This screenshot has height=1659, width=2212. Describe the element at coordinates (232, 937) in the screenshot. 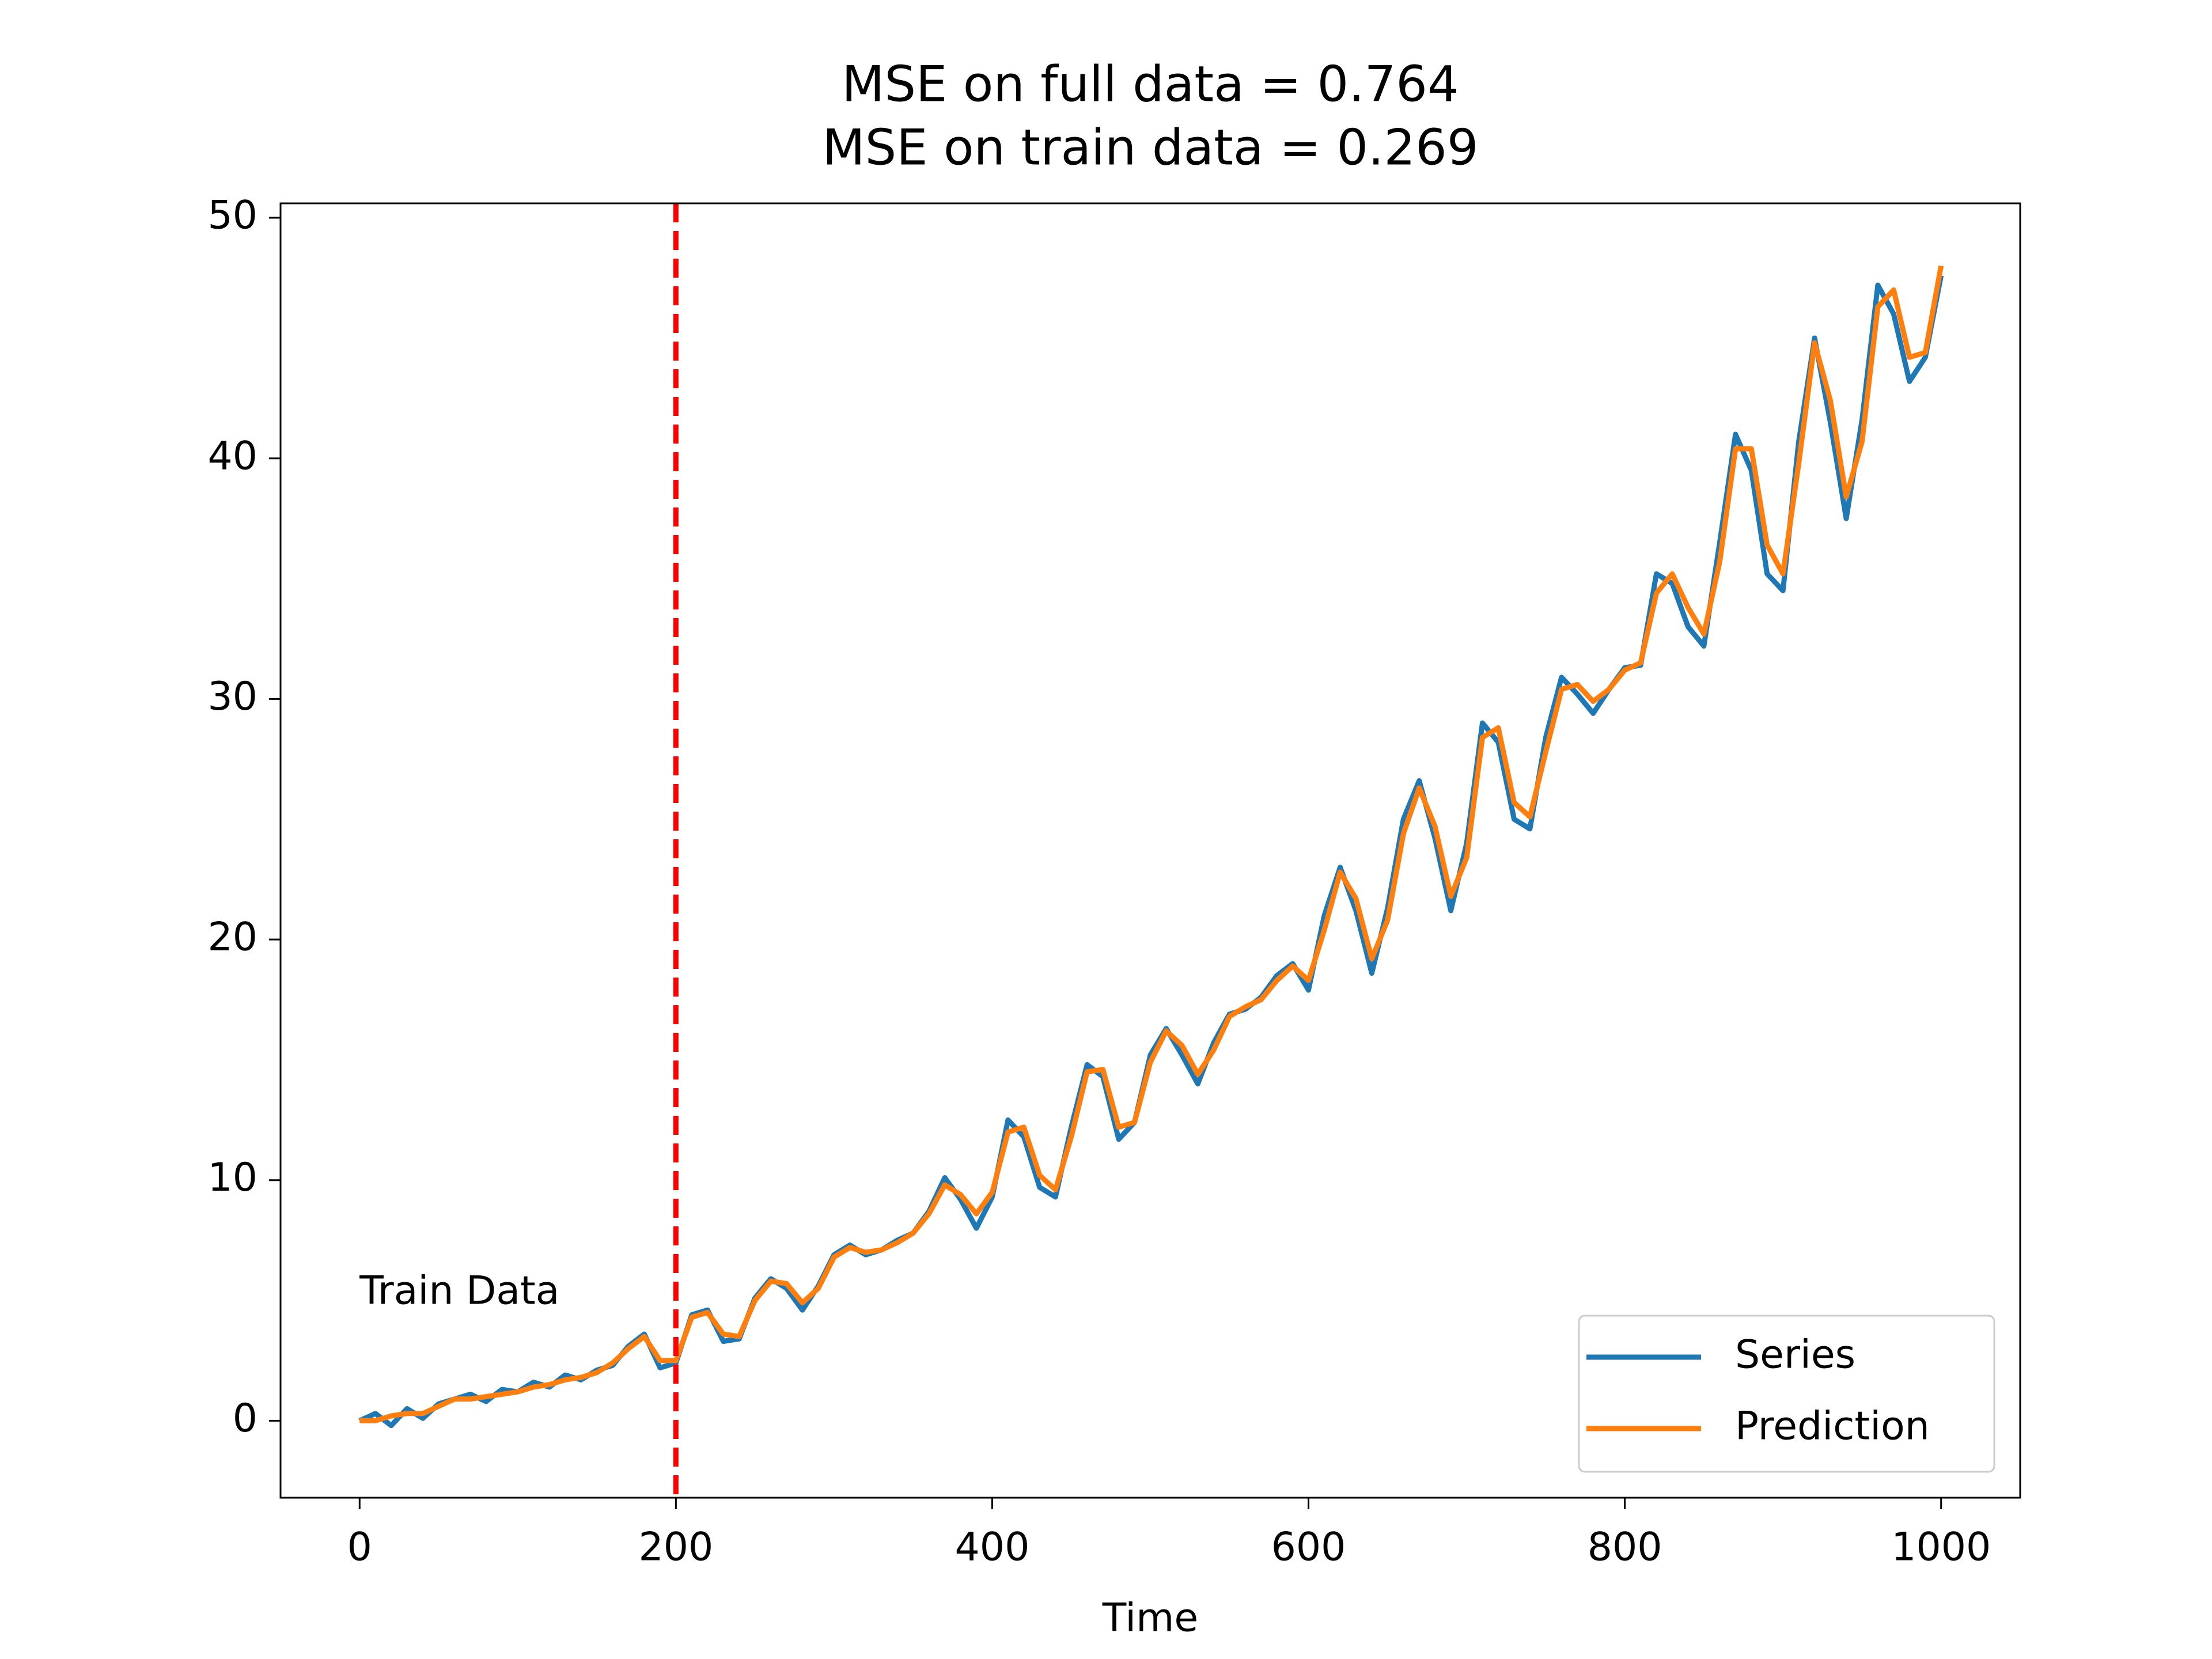

I see `y-tick-label: 20` at that location.